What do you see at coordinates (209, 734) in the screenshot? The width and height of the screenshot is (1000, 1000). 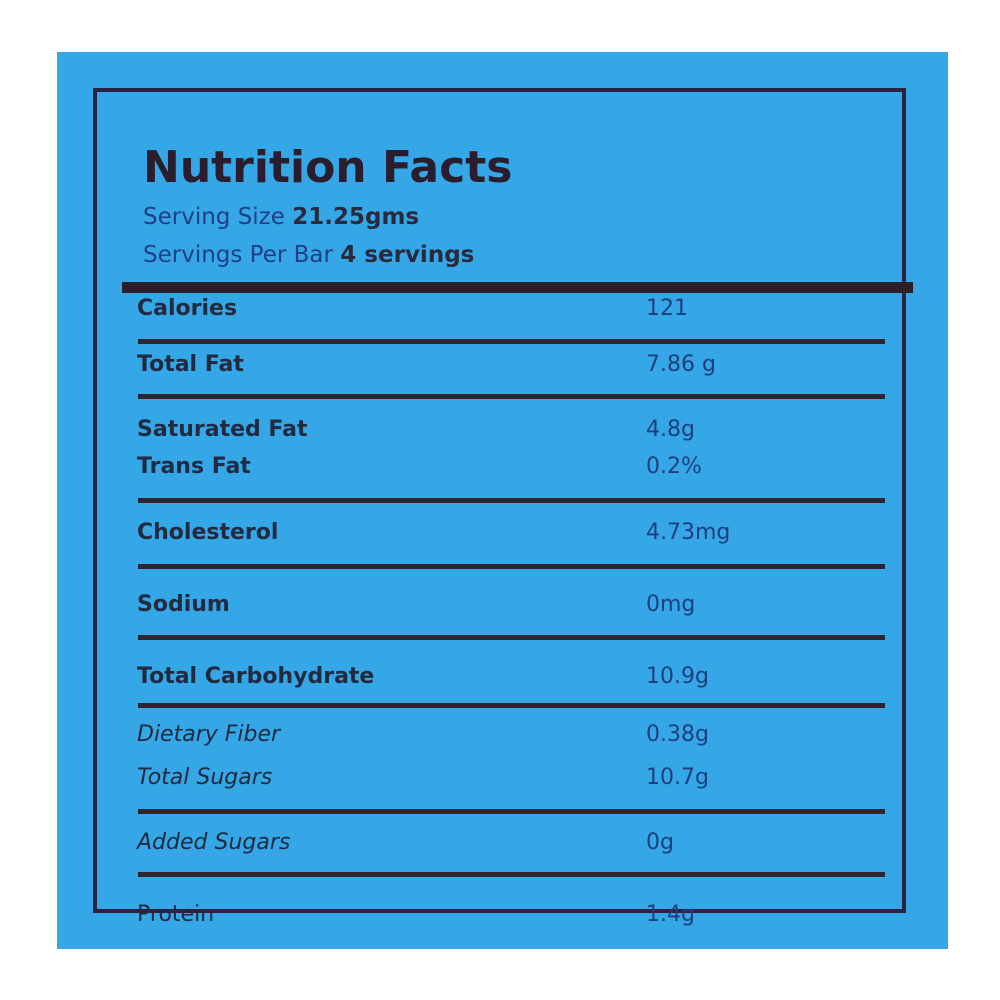 I see `row-label-dietary-fiber: Dietary Fiber` at bounding box center [209, 734].